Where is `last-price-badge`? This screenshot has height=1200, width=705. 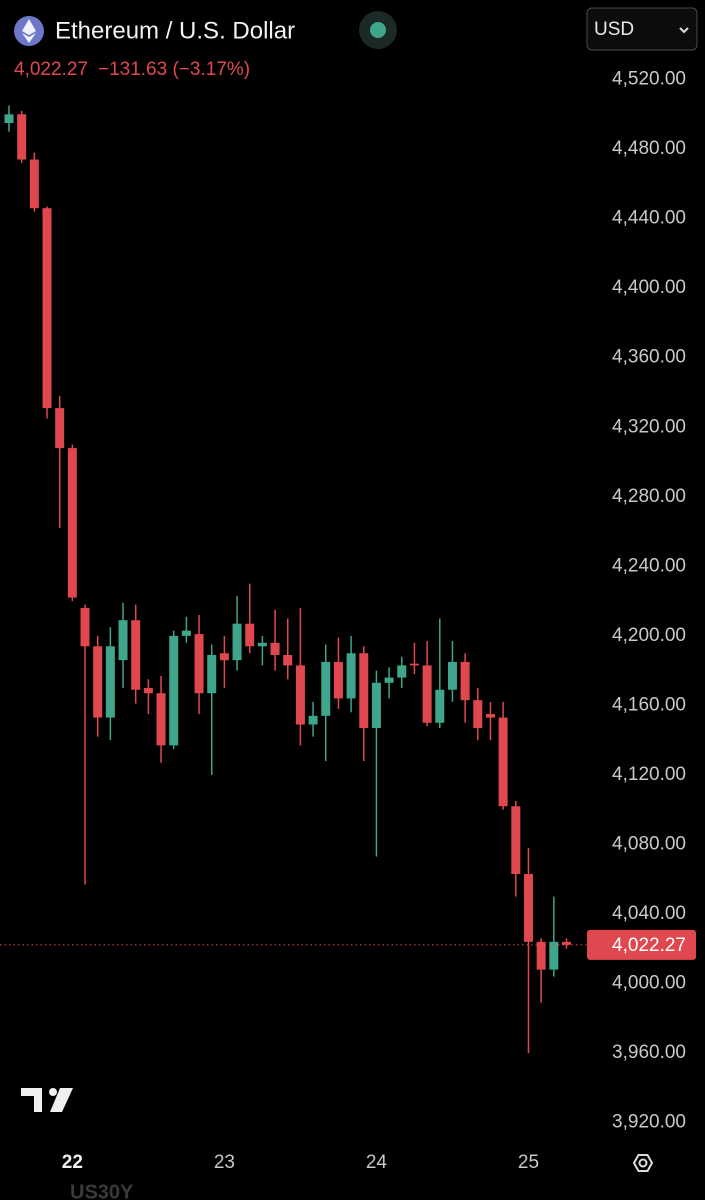
last-price-badge is located at coordinates (641, 944).